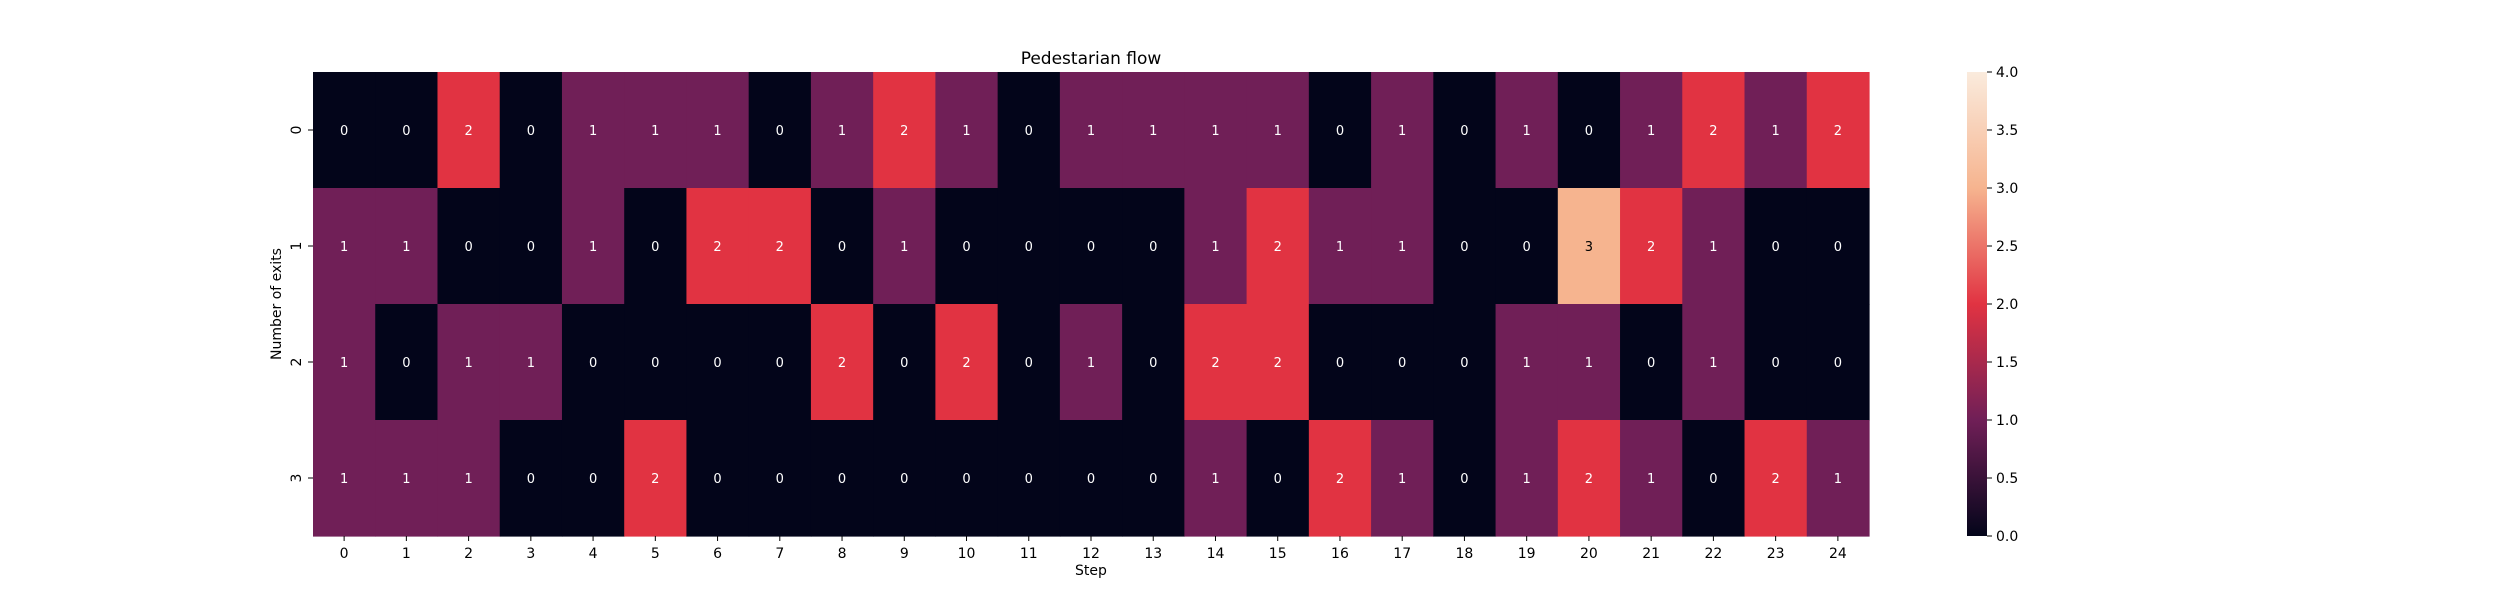 The height and width of the screenshot is (604, 2500). What do you see at coordinates (2007, 305) in the screenshot?
I see `colorbar-tick-label: 2.0` at bounding box center [2007, 305].